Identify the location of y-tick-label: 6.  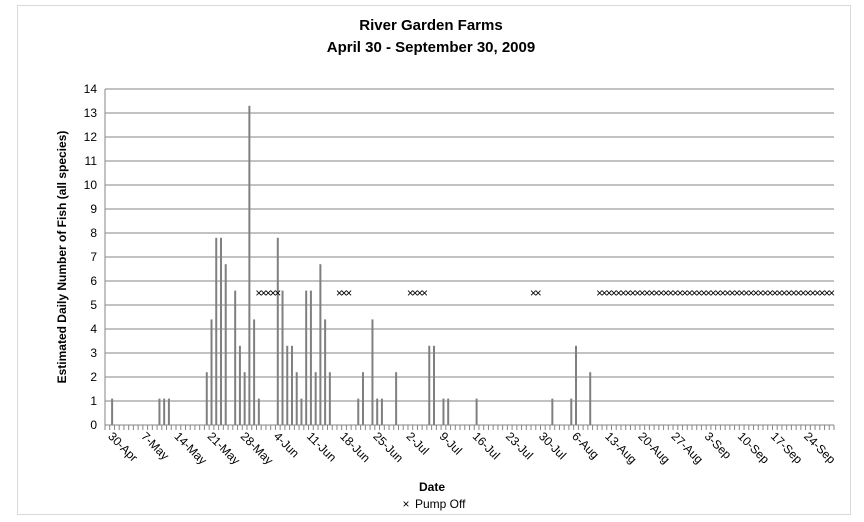
(93, 281).